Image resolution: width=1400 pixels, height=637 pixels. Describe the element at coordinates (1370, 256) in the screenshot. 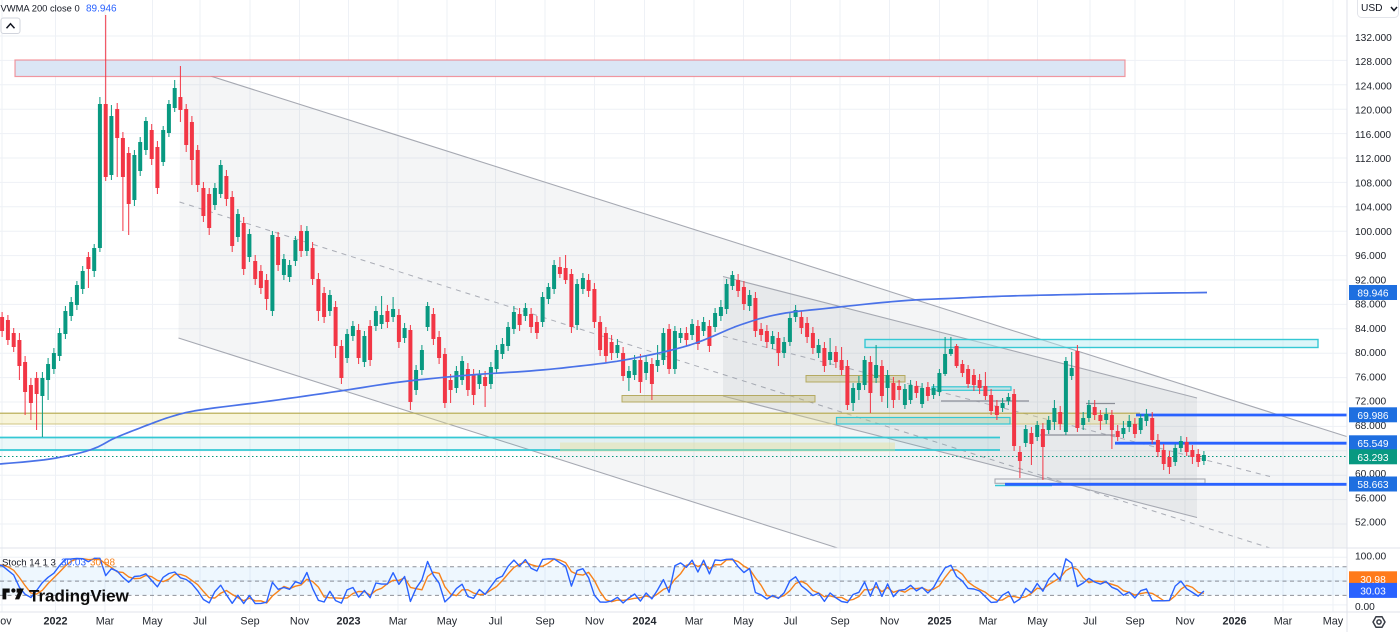

I see `svg-text: 96.000` at that location.